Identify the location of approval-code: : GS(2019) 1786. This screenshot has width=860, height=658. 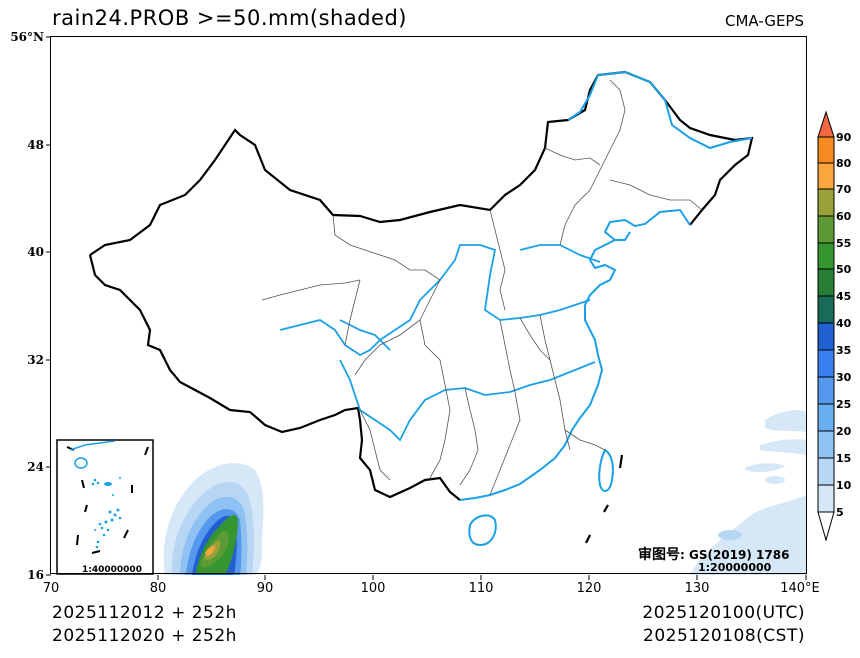
(735, 555).